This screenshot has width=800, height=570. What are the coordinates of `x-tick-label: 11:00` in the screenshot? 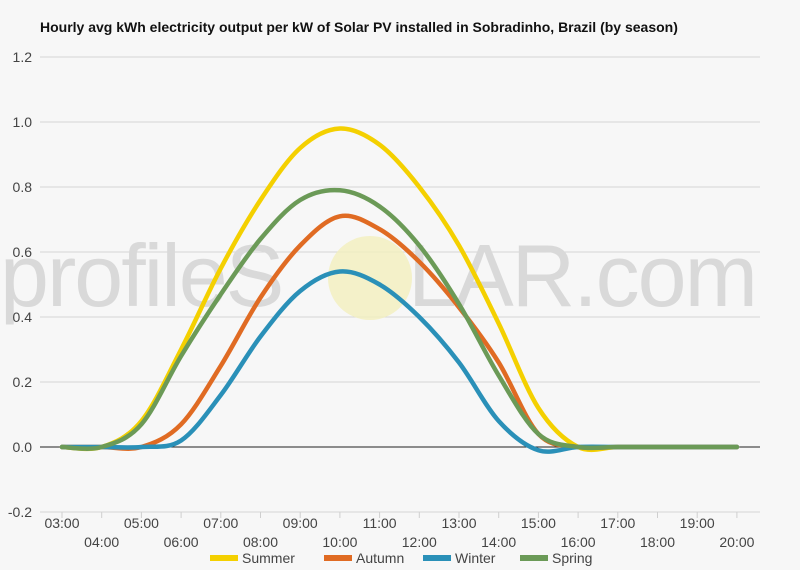 It's located at (380, 523).